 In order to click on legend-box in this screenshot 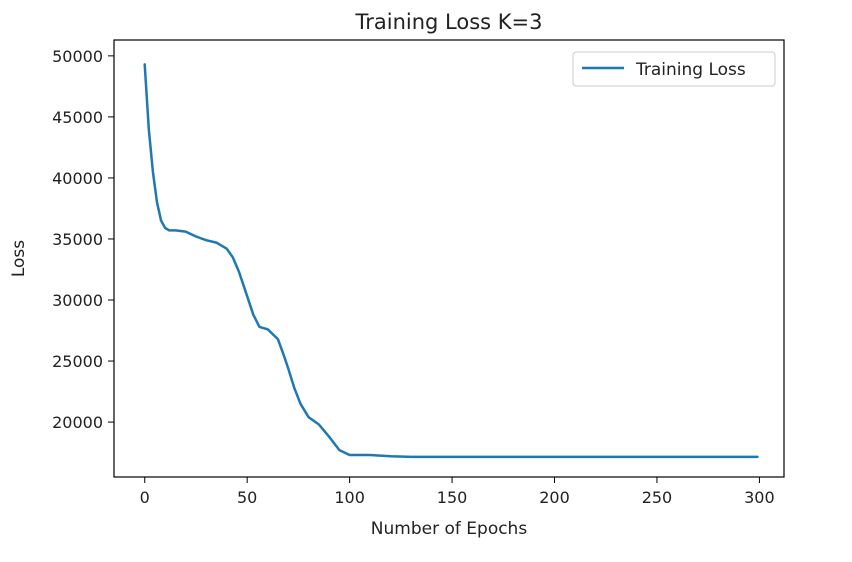, I will do `click(674, 69)`.